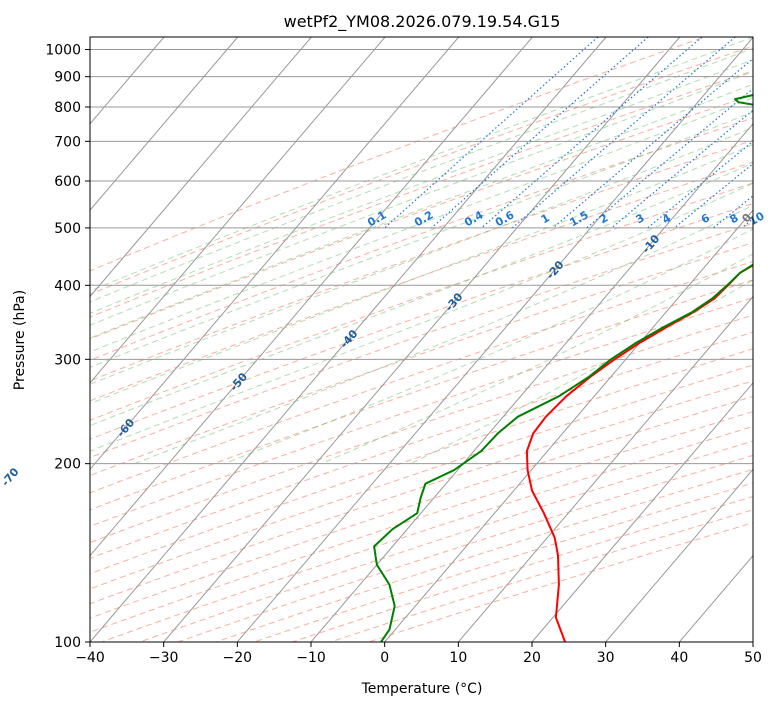  Describe the element at coordinates (67, 643) in the screenshot. I see `y-tick-label: 100` at that location.